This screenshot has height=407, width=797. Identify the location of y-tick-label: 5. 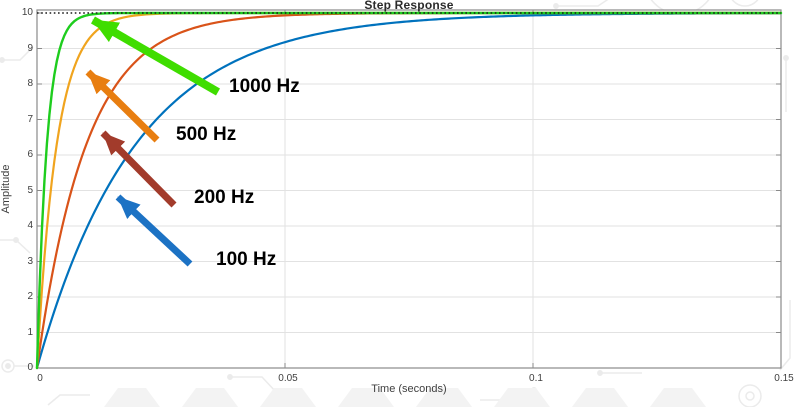
(30, 190).